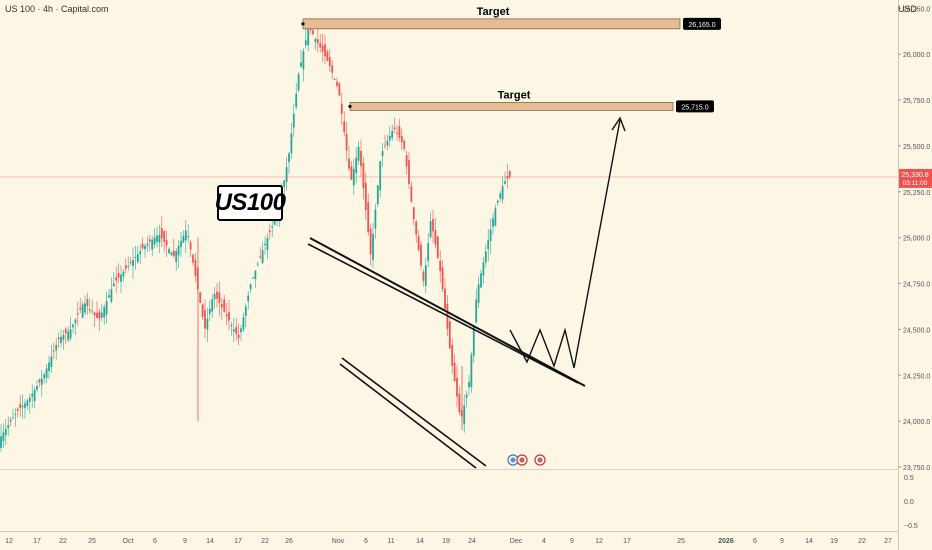 The image size is (932, 550). I want to click on x-tick-label: 25, so click(681, 541).